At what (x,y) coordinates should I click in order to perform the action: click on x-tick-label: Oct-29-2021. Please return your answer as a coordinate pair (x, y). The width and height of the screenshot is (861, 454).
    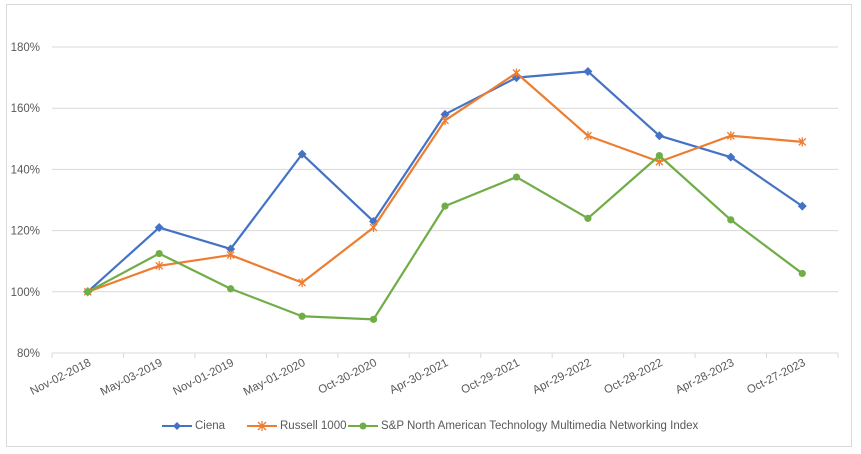
    Looking at the image, I should click on (490, 377).